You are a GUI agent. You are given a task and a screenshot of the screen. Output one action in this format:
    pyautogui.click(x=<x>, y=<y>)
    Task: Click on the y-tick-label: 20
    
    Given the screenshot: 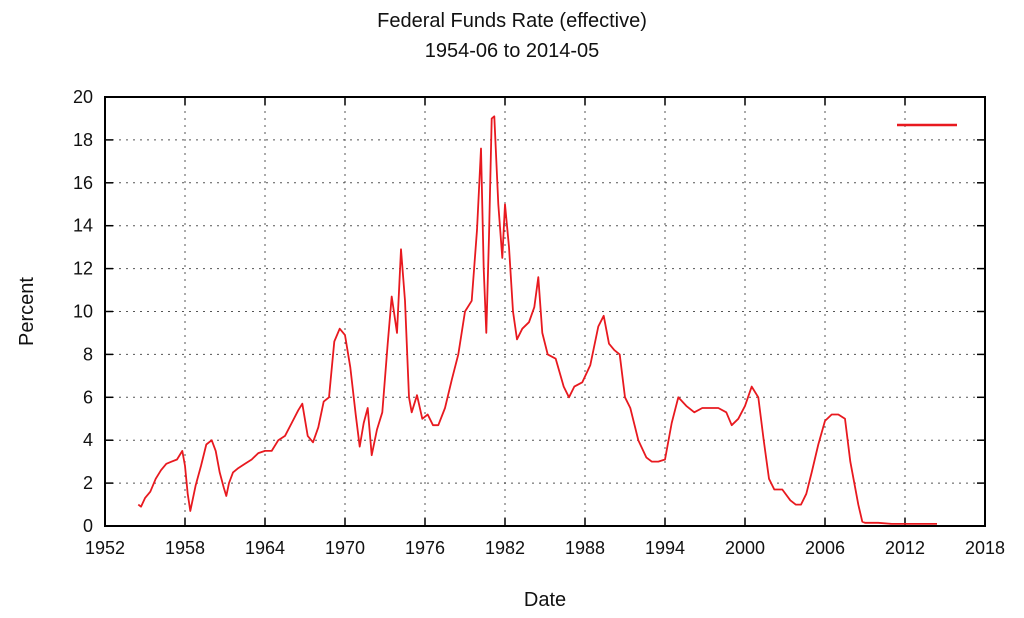 What is the action you would take?
    pyautogui.click(x=83, y=97)
    